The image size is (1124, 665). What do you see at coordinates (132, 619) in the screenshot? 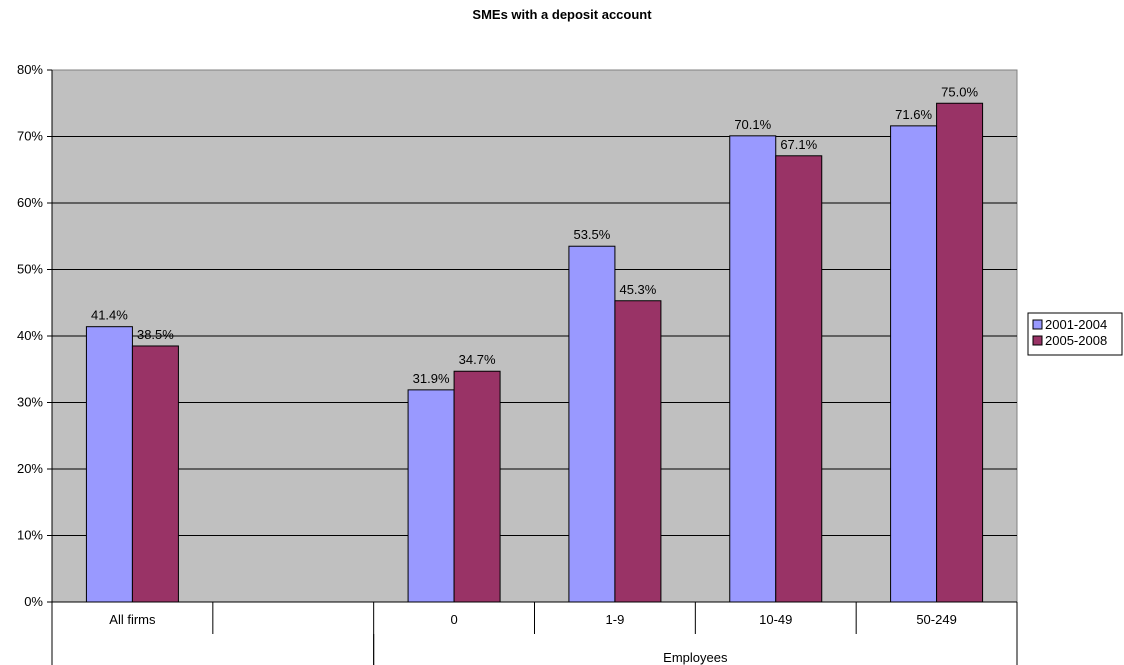
I see `x-tick-label: All firms` at bounding box center [132, 619].